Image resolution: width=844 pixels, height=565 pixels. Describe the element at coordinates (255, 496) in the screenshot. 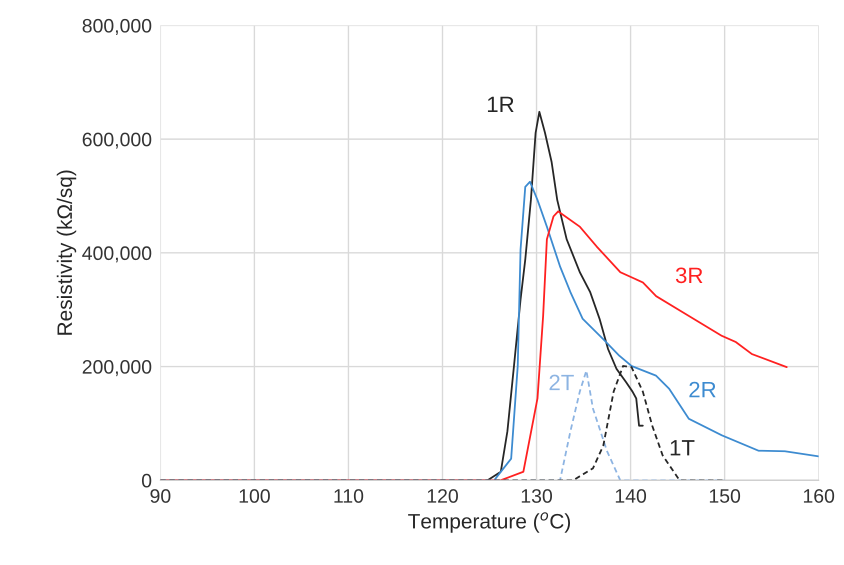

I see `x-tick-label: 100` at that location.